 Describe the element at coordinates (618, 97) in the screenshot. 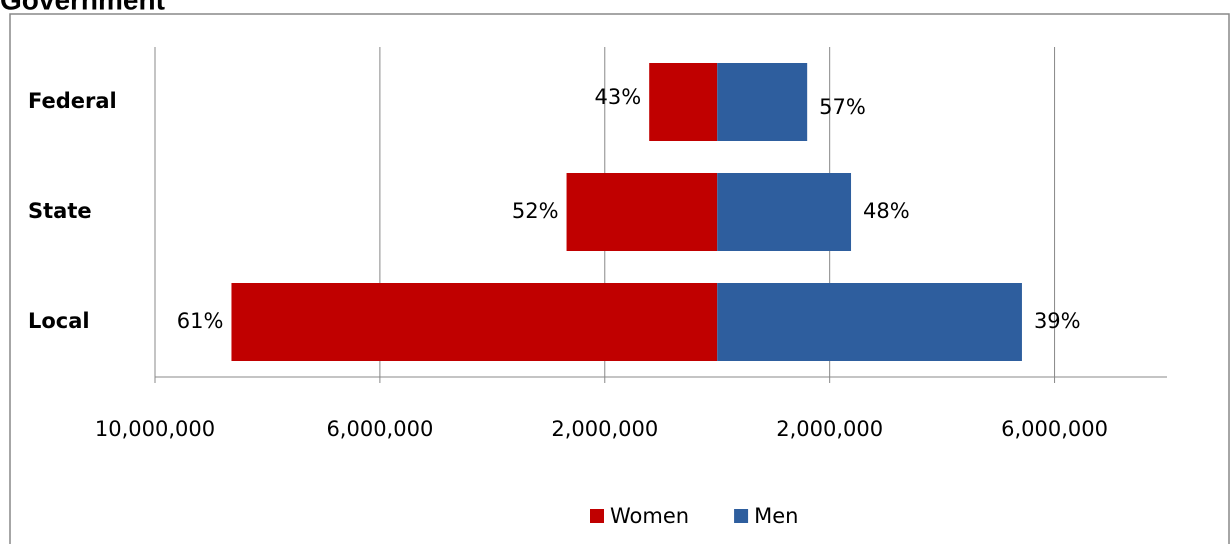

I see `data-label: 43%` at that location.